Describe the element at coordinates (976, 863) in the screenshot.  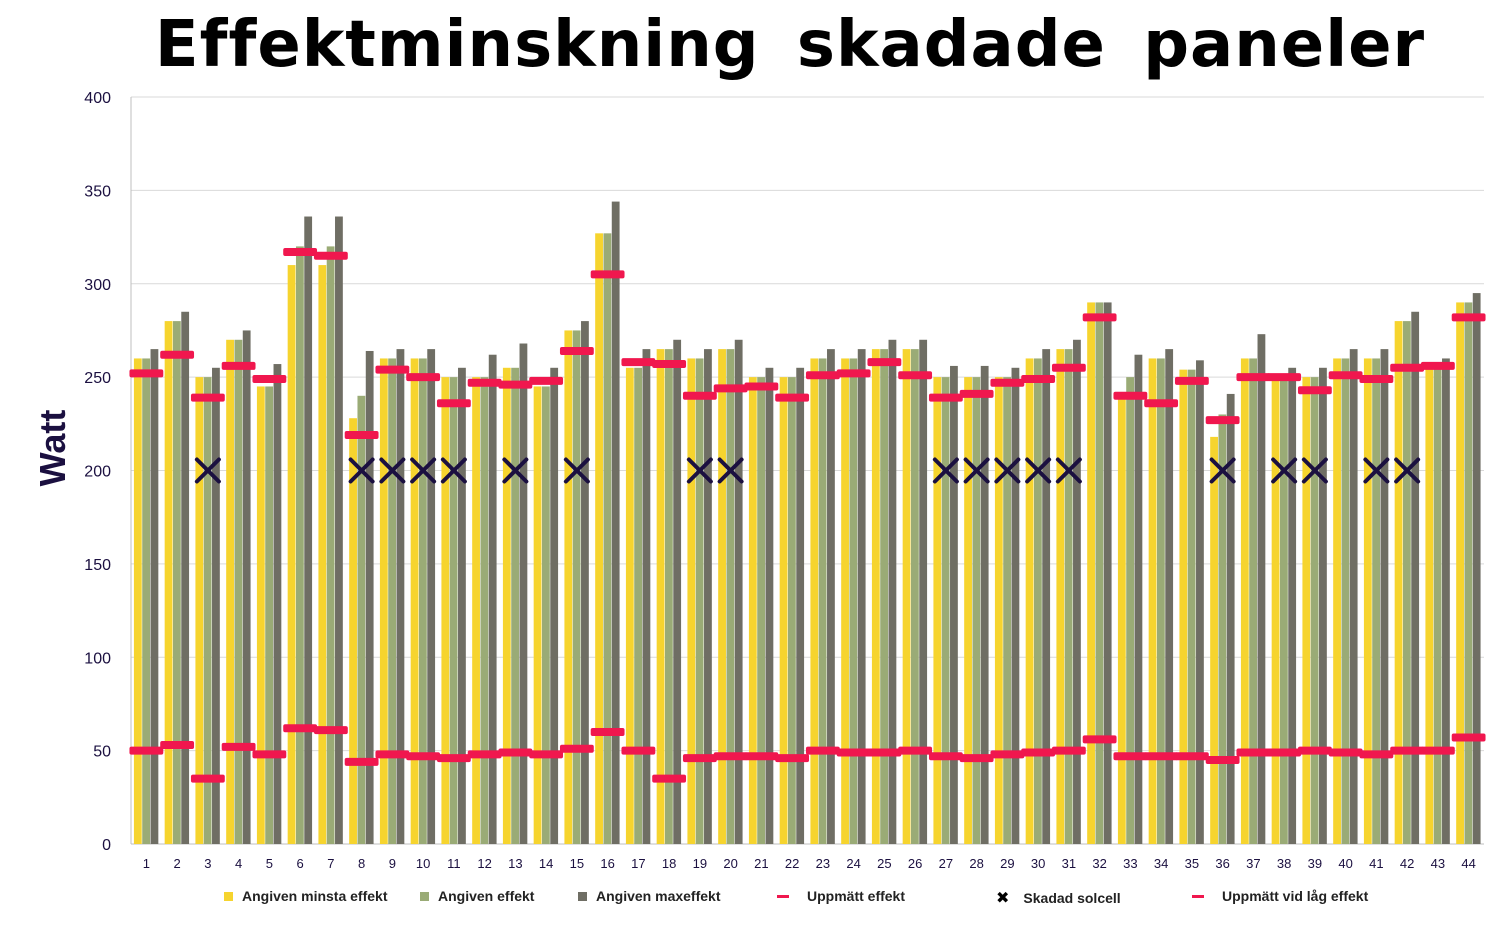
I see `x-tick-label: 28` at that location.